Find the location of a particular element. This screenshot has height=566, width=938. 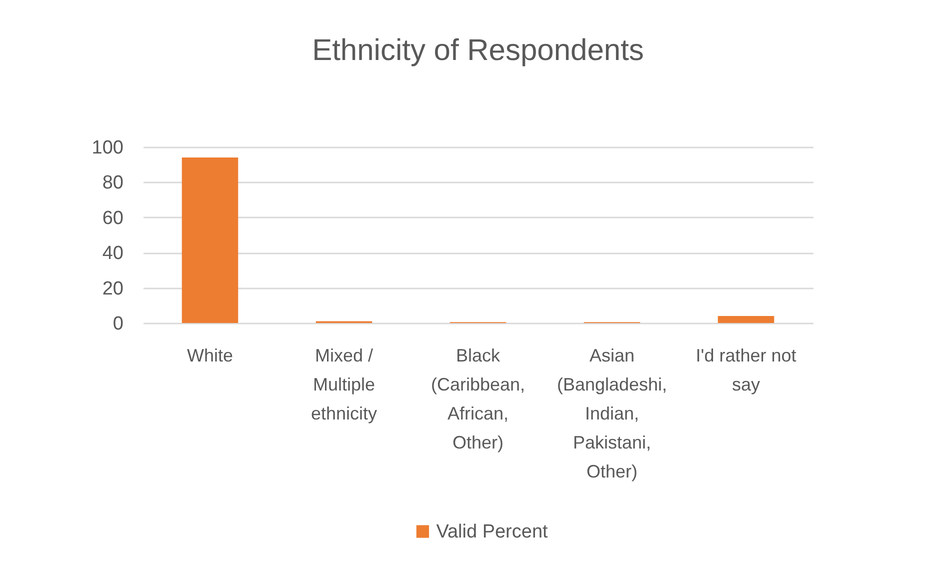

y-tick-label: 20 is located at coordinates (113, 289).